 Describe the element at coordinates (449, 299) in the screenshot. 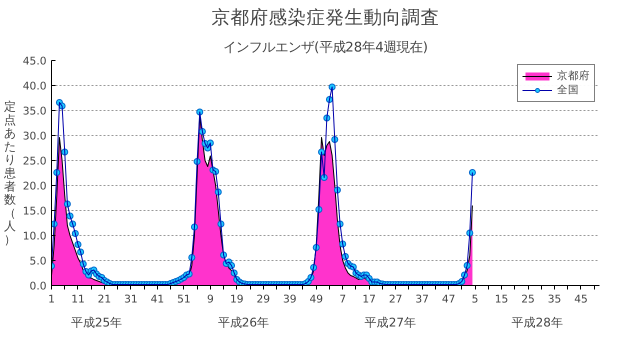

I see `x-tick-label: 47` at that location.